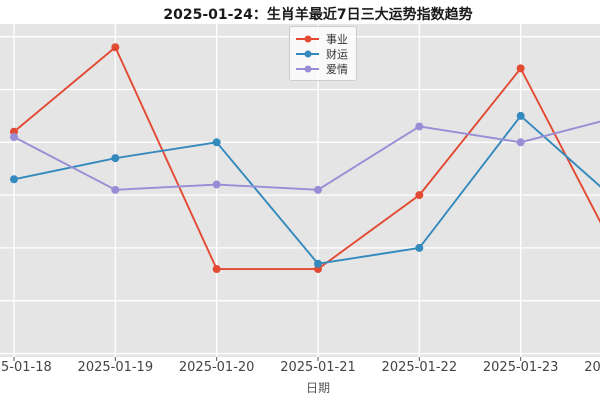 The height and width of the screenshot is (400, 600). Describe the element at coordinates (520, 367) in the screenshot. I see `x-tick-label: 2025-01-23` at that location.